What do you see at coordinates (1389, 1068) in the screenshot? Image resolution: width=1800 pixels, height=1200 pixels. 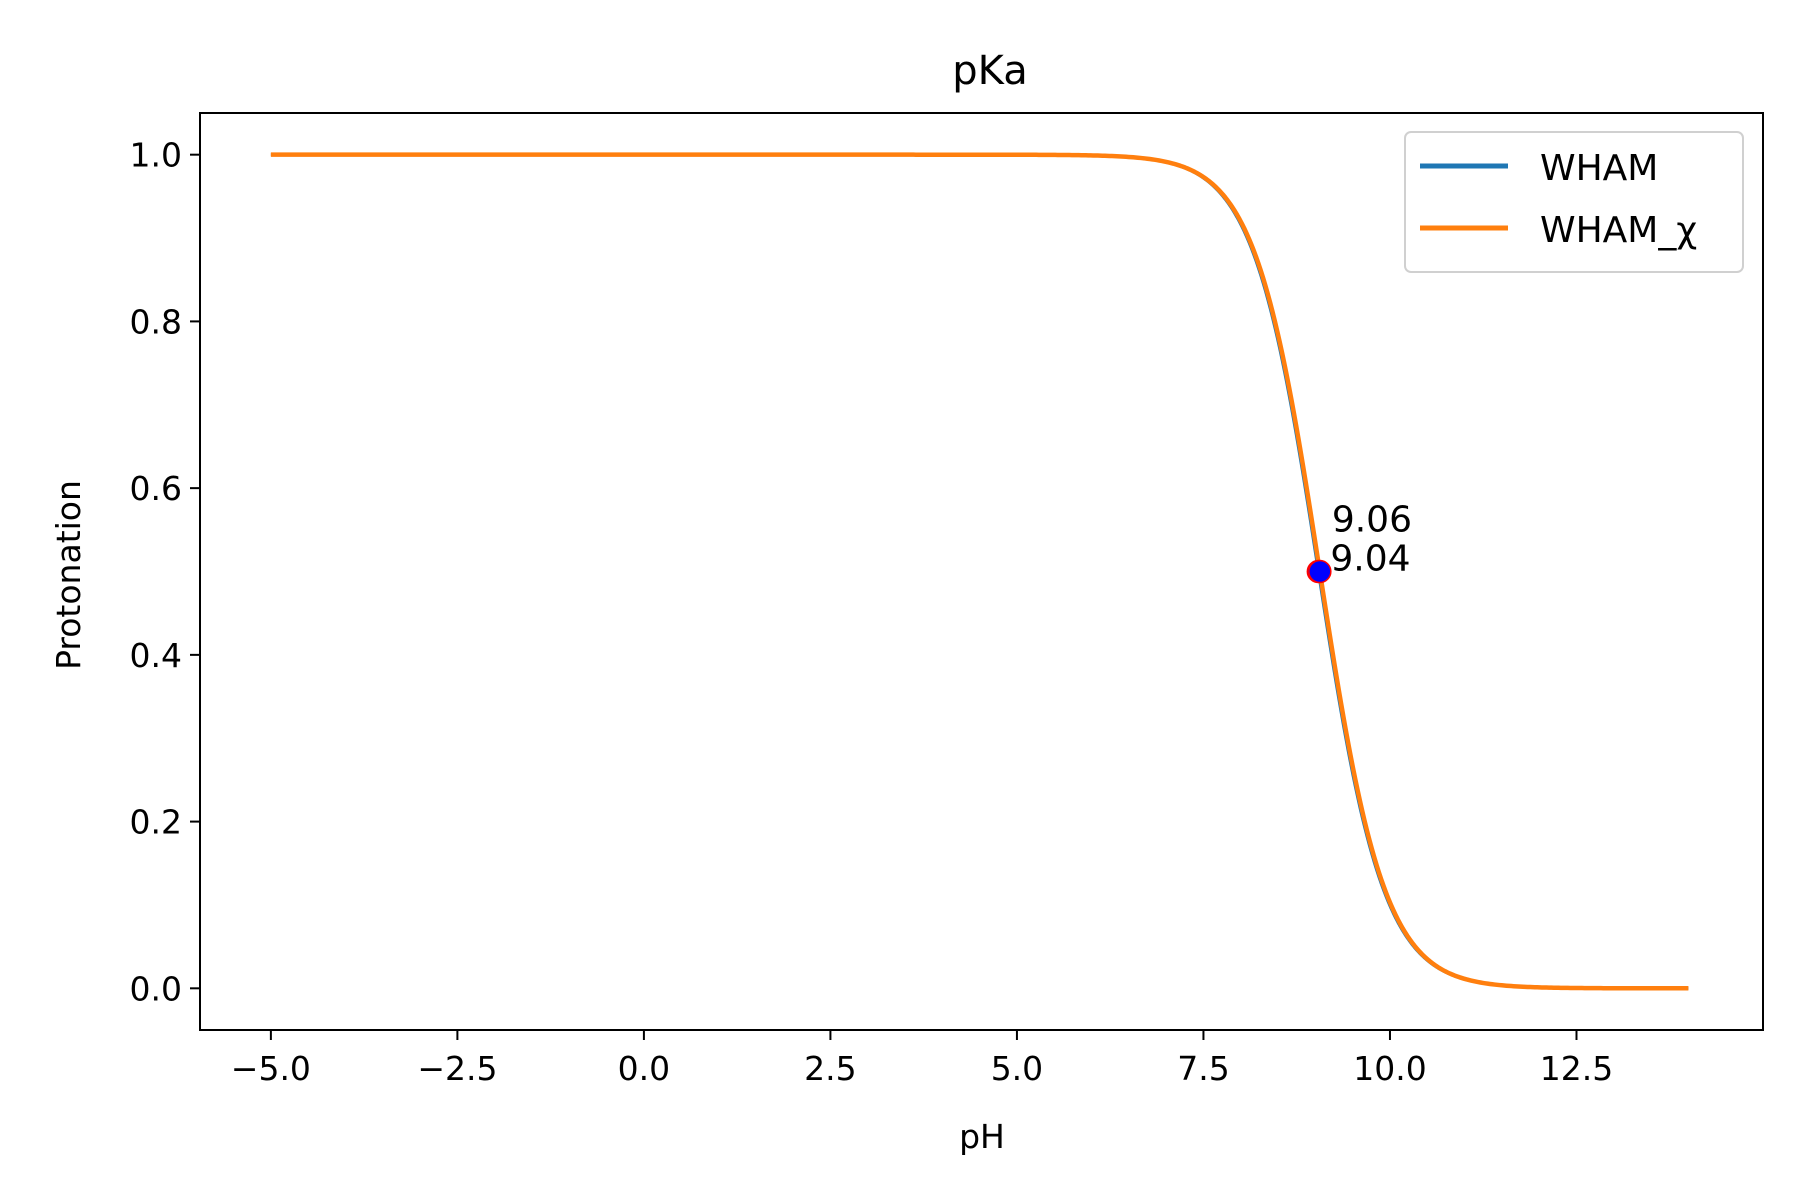 I see `x-tick-label: 10.0` at bounding box center [1389, 1068].